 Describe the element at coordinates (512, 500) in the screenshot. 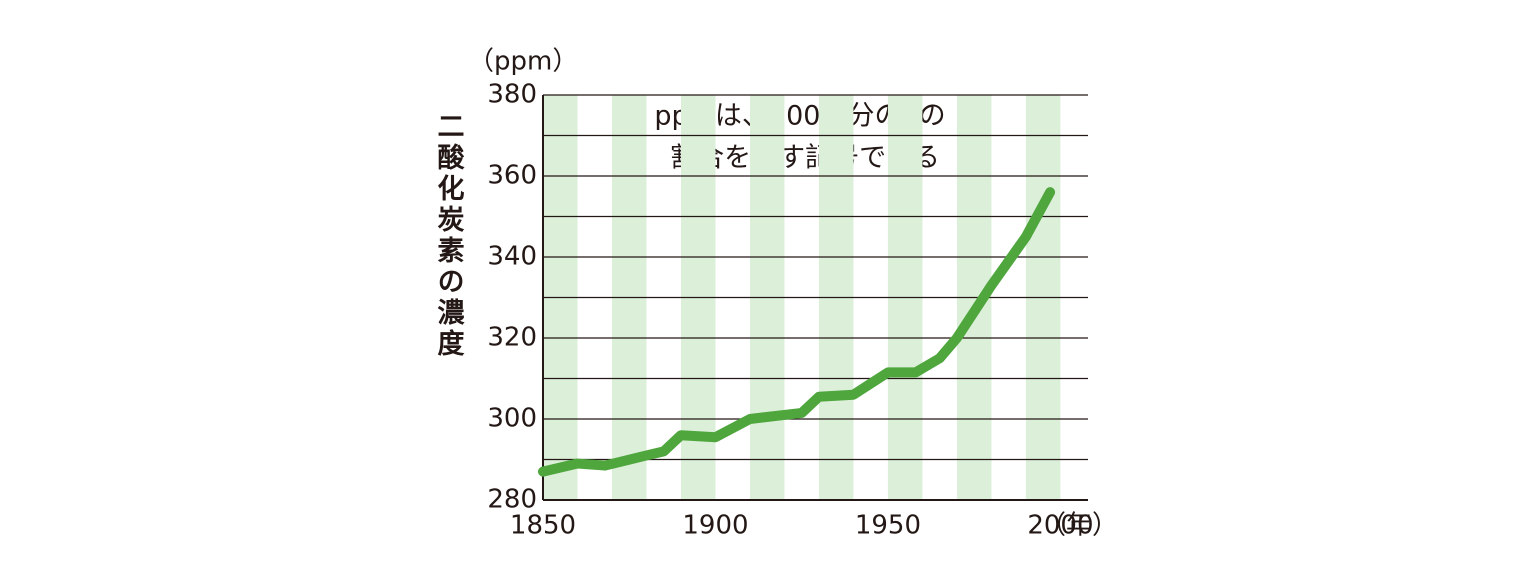

I see `y-tick-label: 280` at that location.